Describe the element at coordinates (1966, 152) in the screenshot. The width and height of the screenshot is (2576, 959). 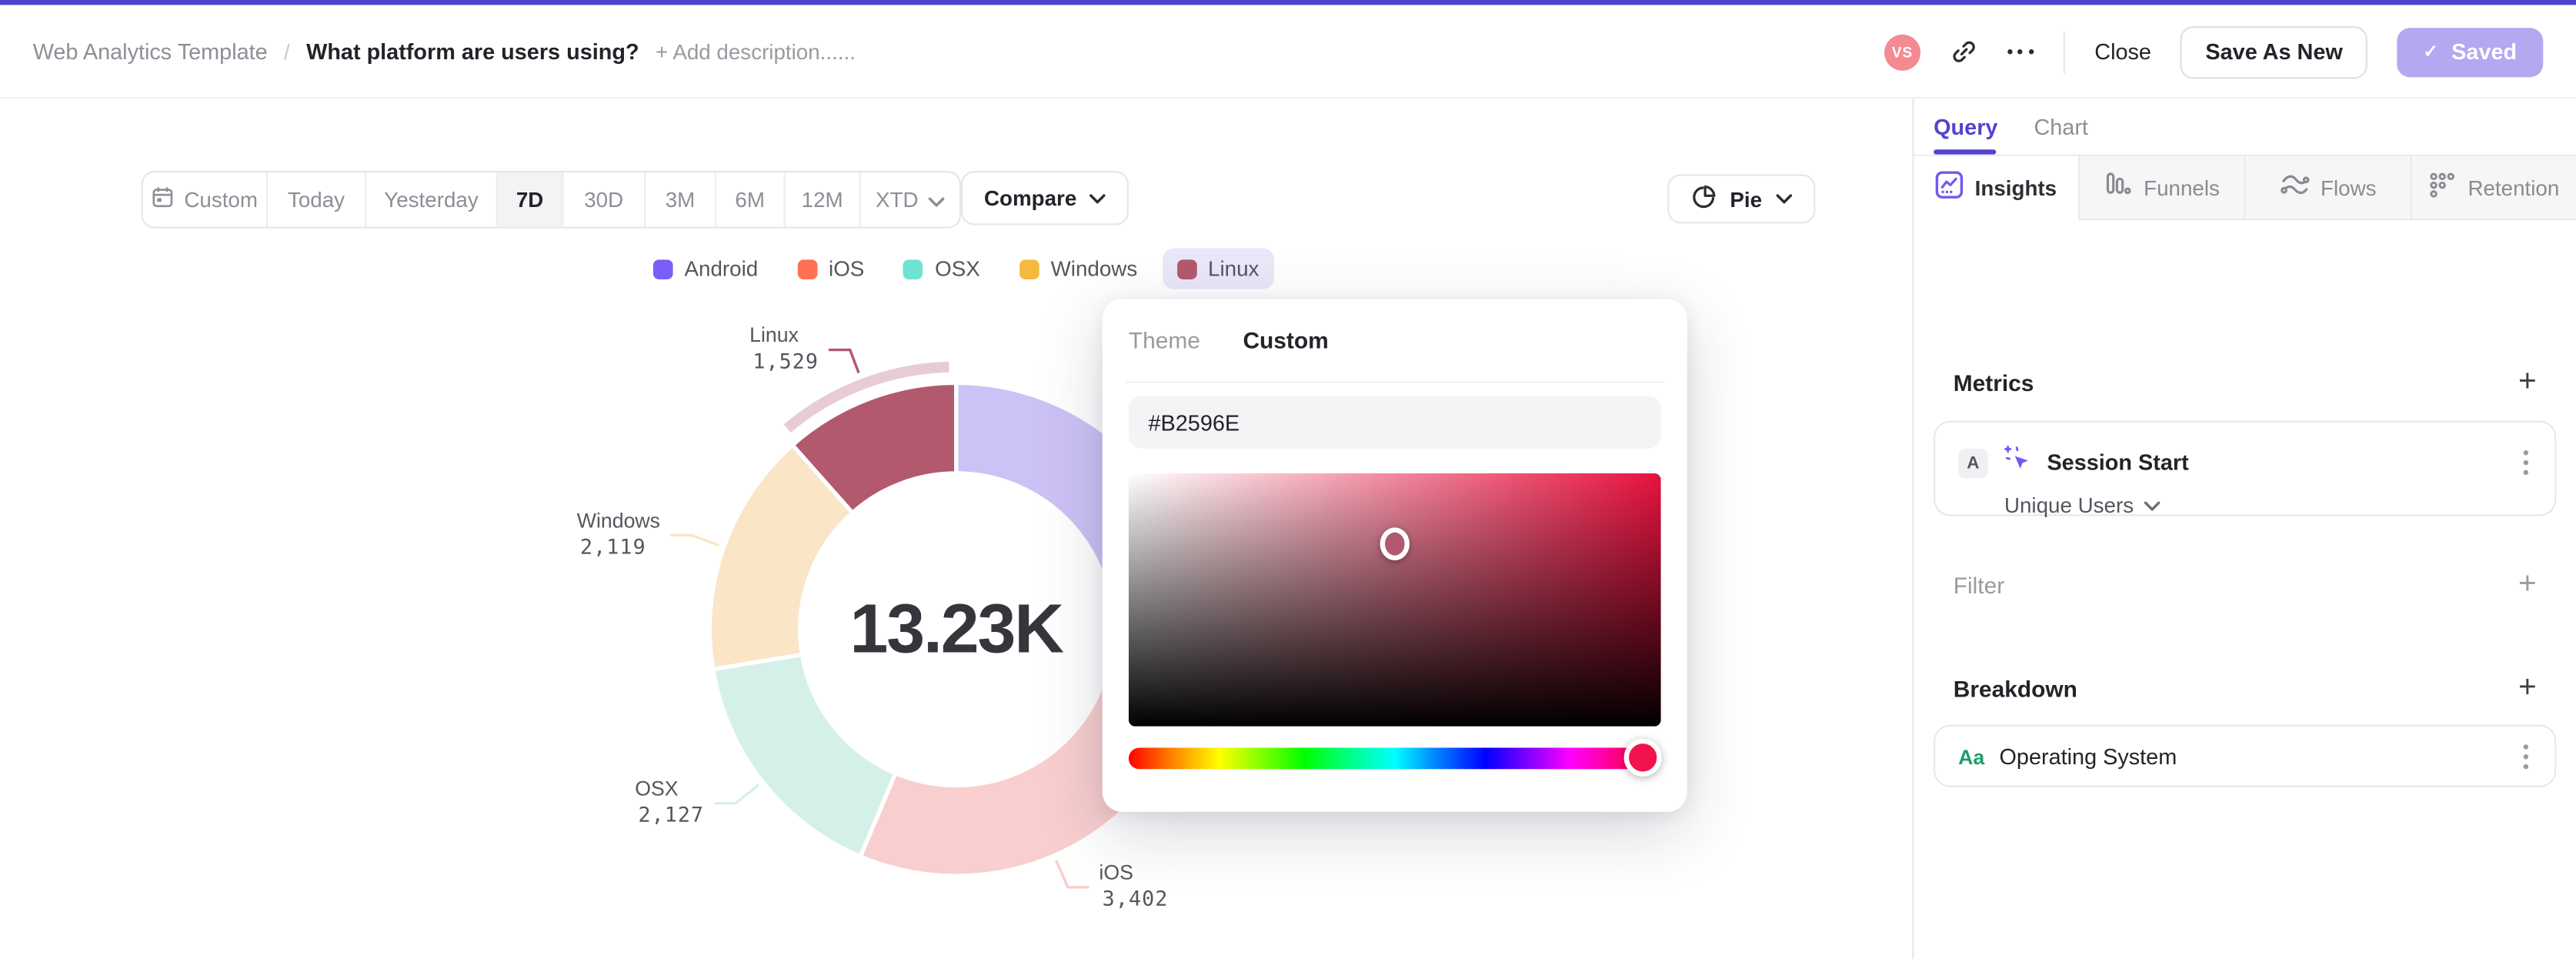
I see `active-tab-underline` at that location.